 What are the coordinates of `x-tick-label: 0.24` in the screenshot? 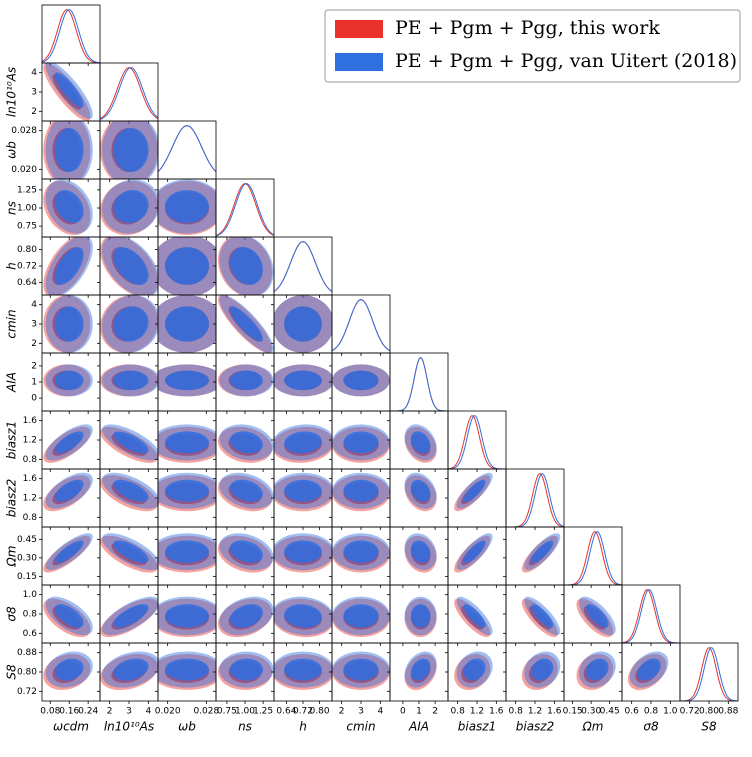 It's located at (88, 712).